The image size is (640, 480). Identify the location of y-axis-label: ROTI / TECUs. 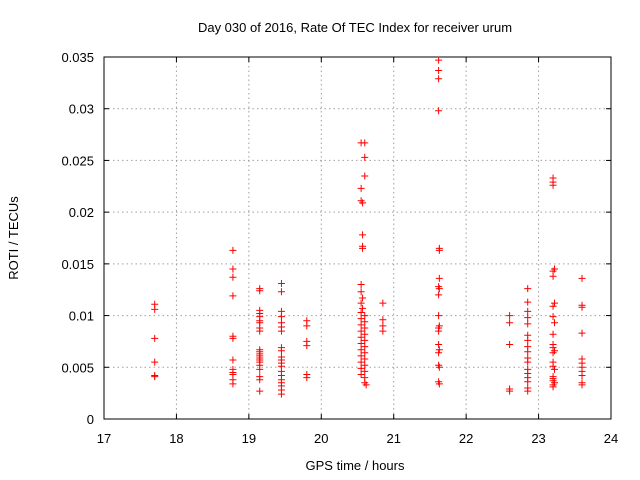
(13, 238).